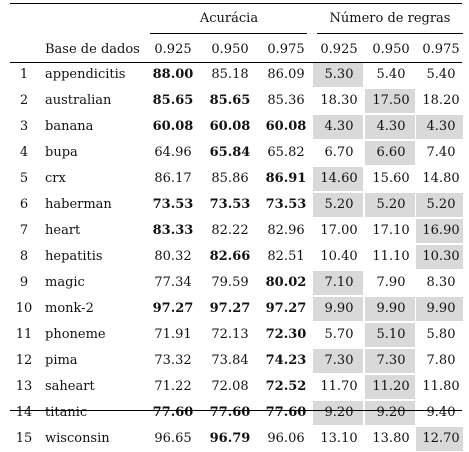  I want to click on accuracy-cell: 82.96, so click(286, 230).